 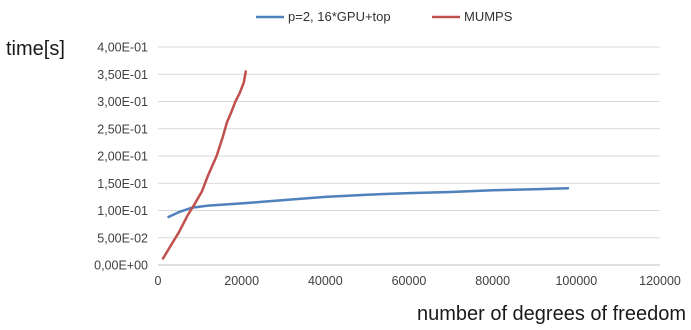 What do you see at coordinates (339, 16) in the screenshot?
I see `legend-label-series-1: p=2, 16*GPU+top` at bounding box center [339, 16].